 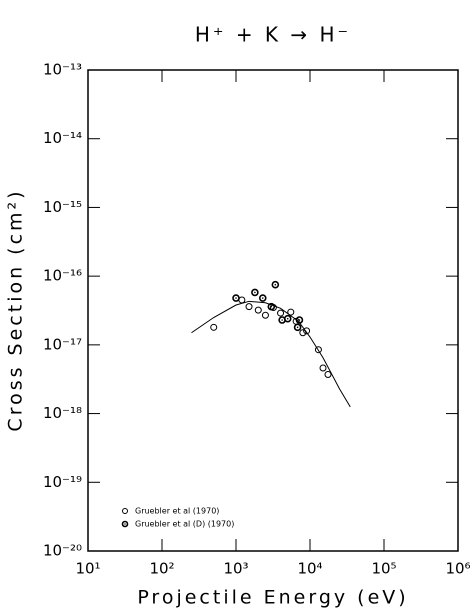 I want to click on y-tick-label: 10⁻¹⁴, so click(x=62, y=138).